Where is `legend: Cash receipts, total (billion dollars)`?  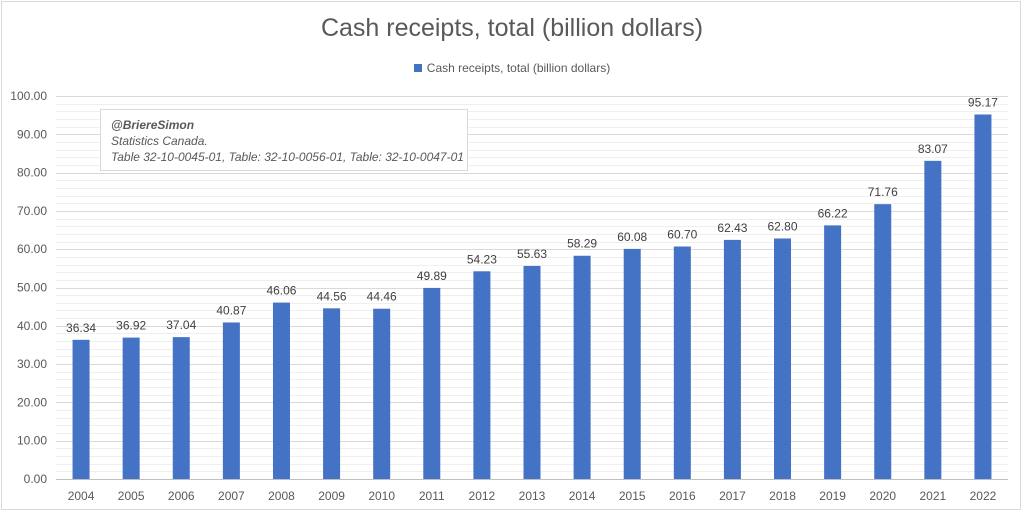
legend: Cash receipts, total (billion dollars) is located at coordinates (512, 68).